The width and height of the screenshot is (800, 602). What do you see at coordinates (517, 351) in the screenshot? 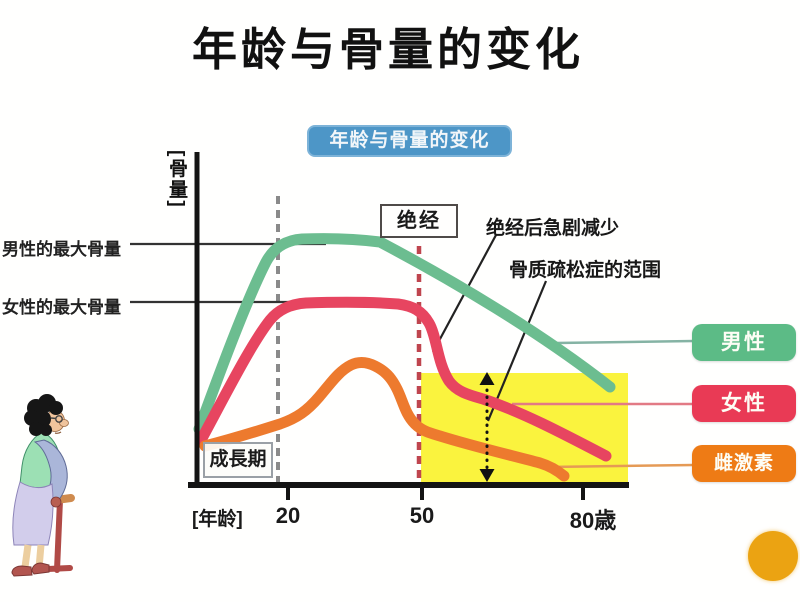
I see `osteoporosis-leader-line` at bounding box center [517, 351].